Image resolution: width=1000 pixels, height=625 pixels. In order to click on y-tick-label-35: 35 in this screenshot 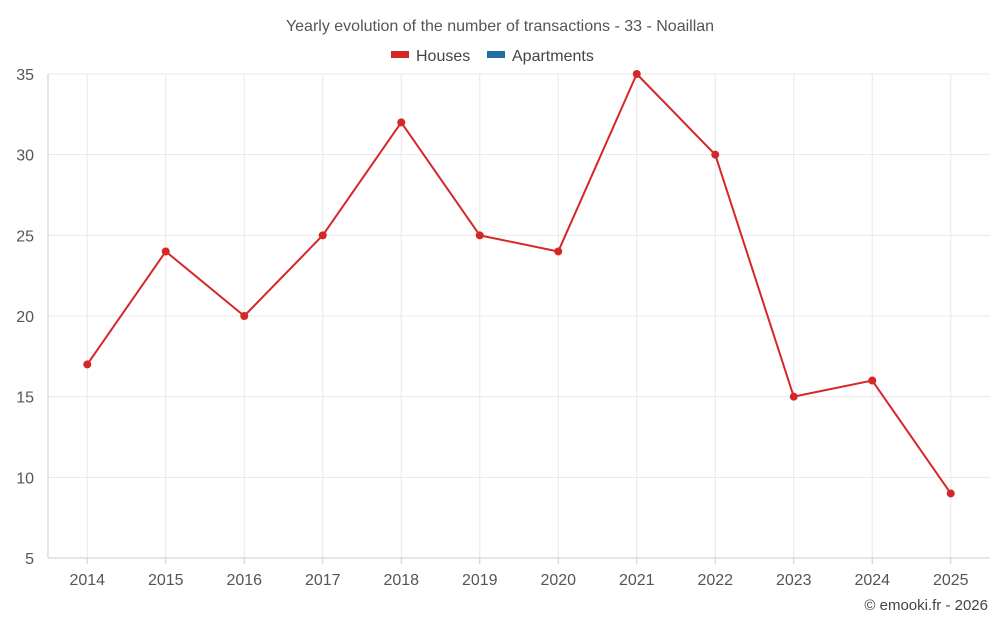, I will do `click(25, 75)`.